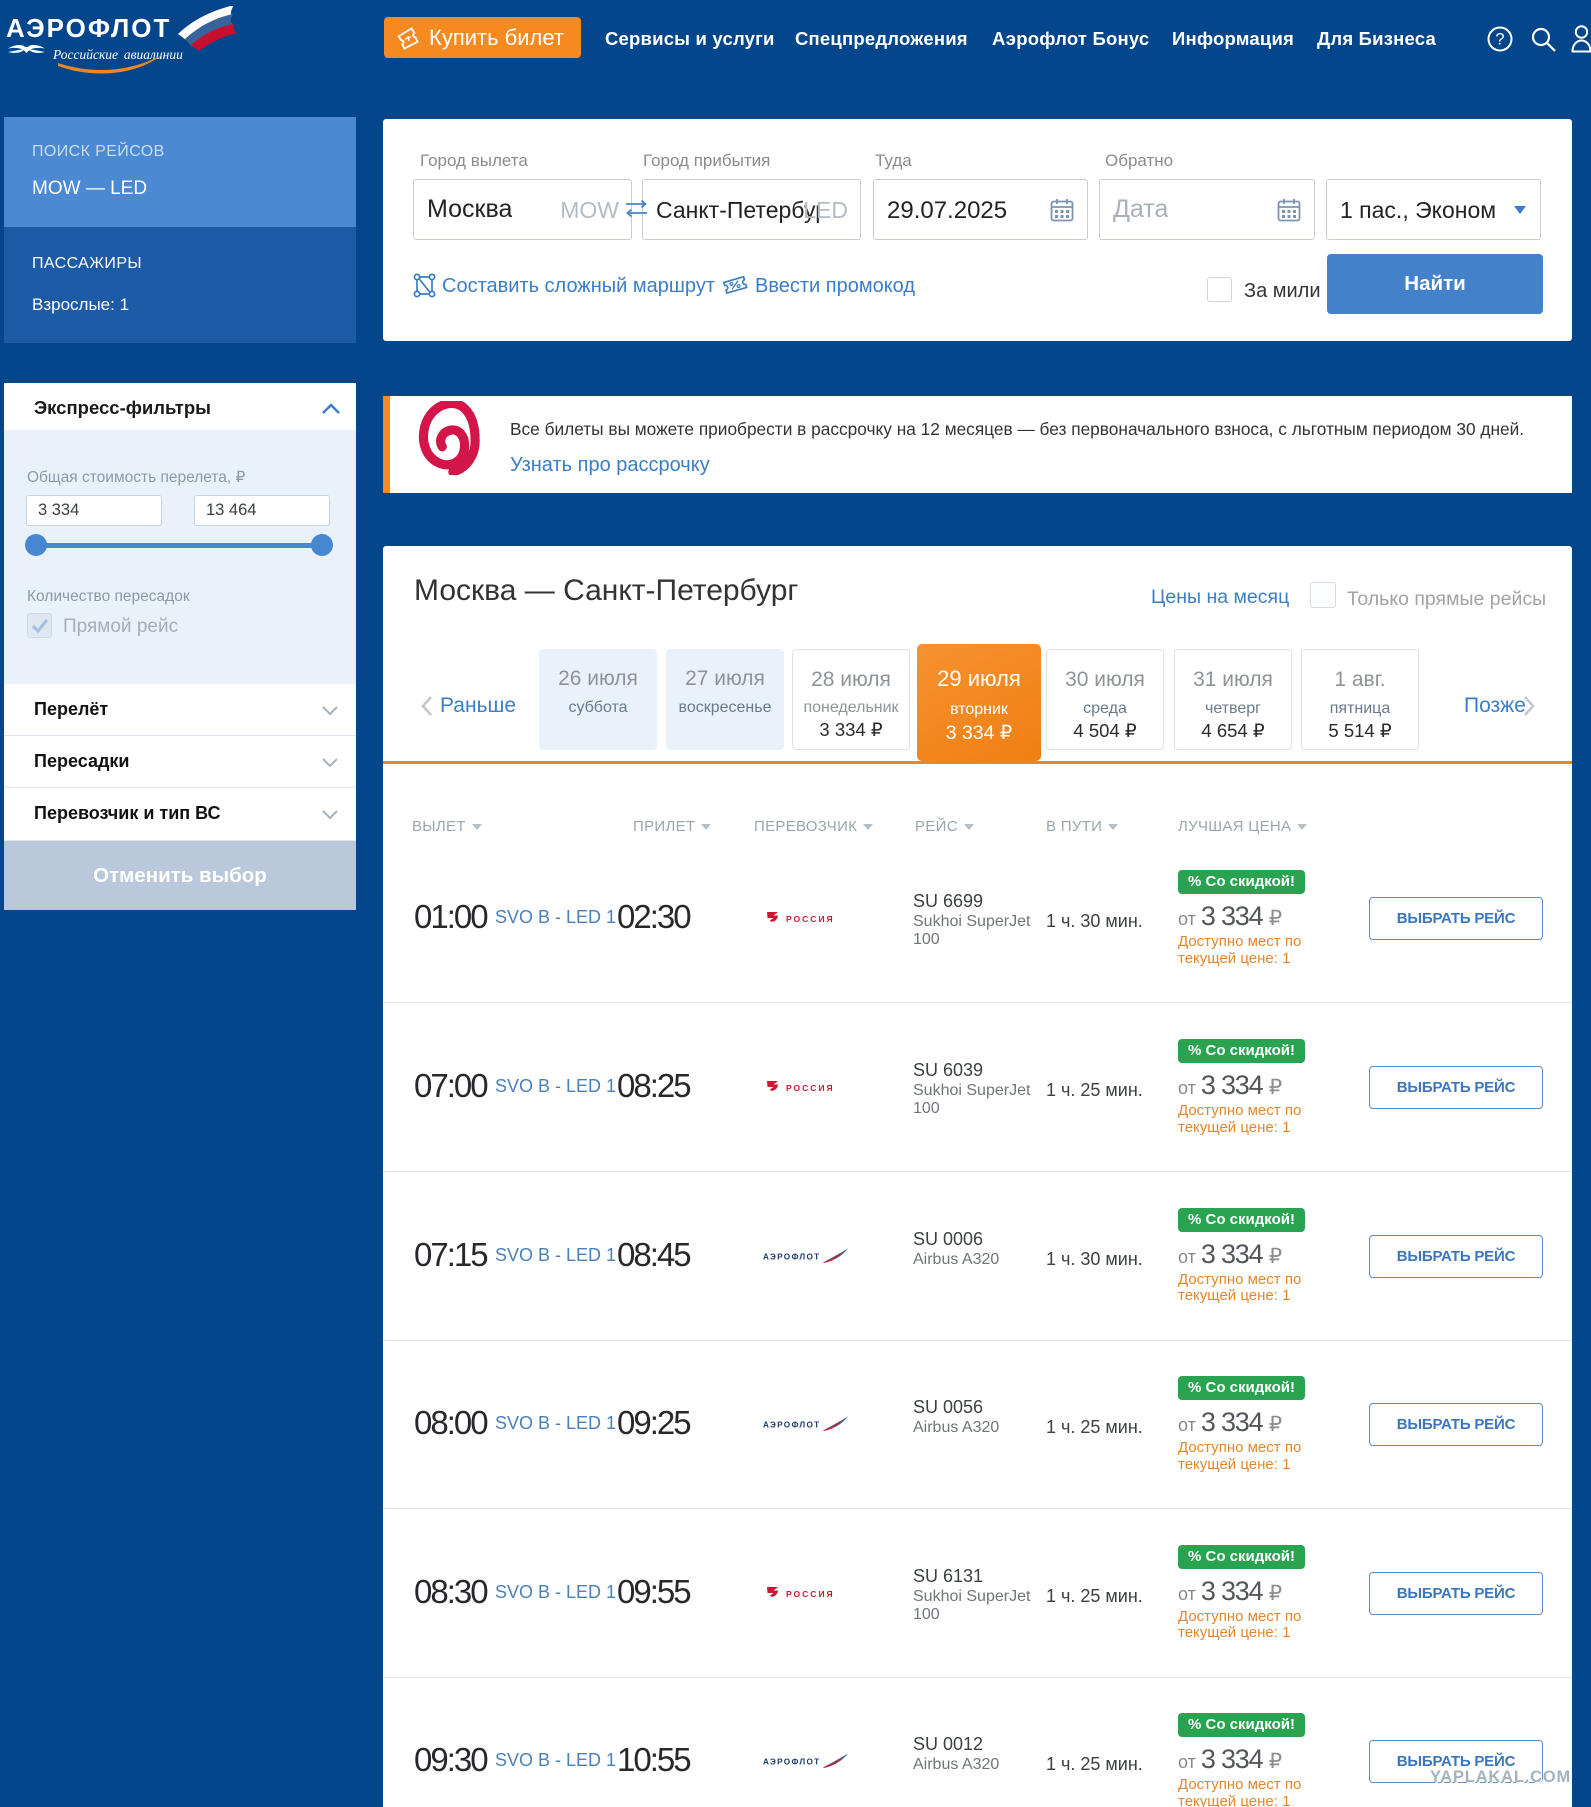  Describe the element at coordinates (117, 54) in the screenshot. I see `svg-text: Российские авиалинии` at that location.